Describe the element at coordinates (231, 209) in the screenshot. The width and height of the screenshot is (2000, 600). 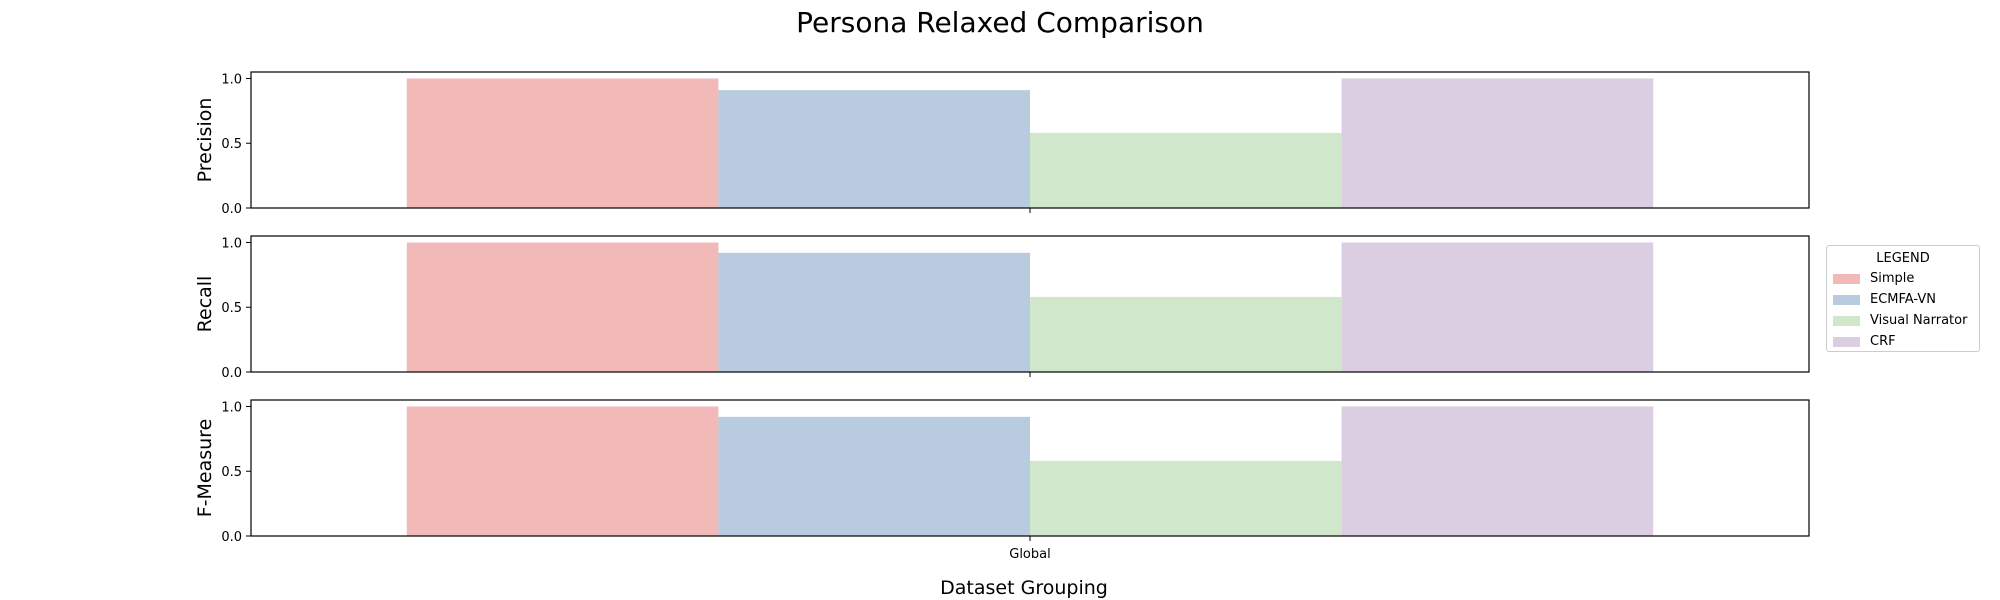
I see `y-tick-label-0-0: 0.0` at that location.